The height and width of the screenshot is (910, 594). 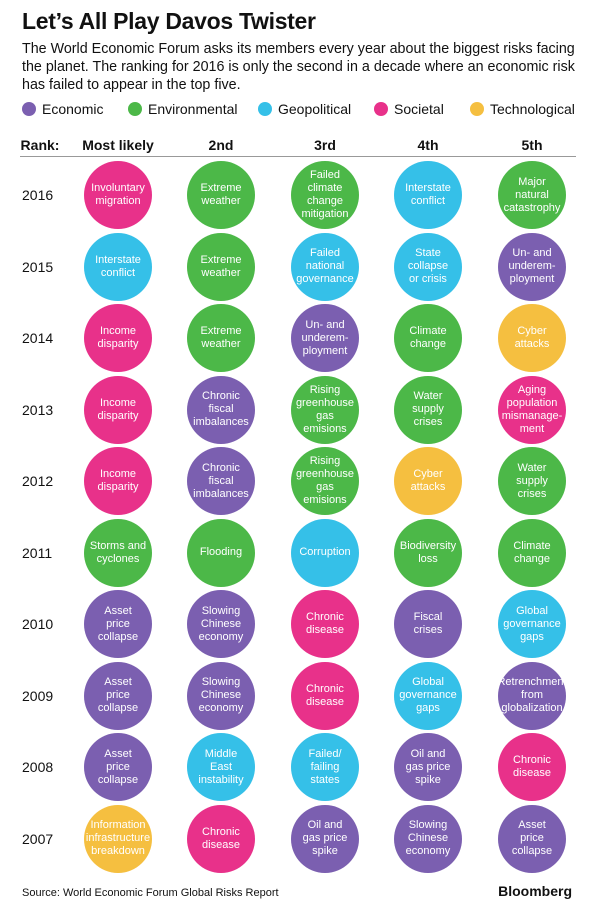 What do you see at coordinates (428, 145) in the screenshot?
I see `column-header: 4th` at bounding box center [428, 145].